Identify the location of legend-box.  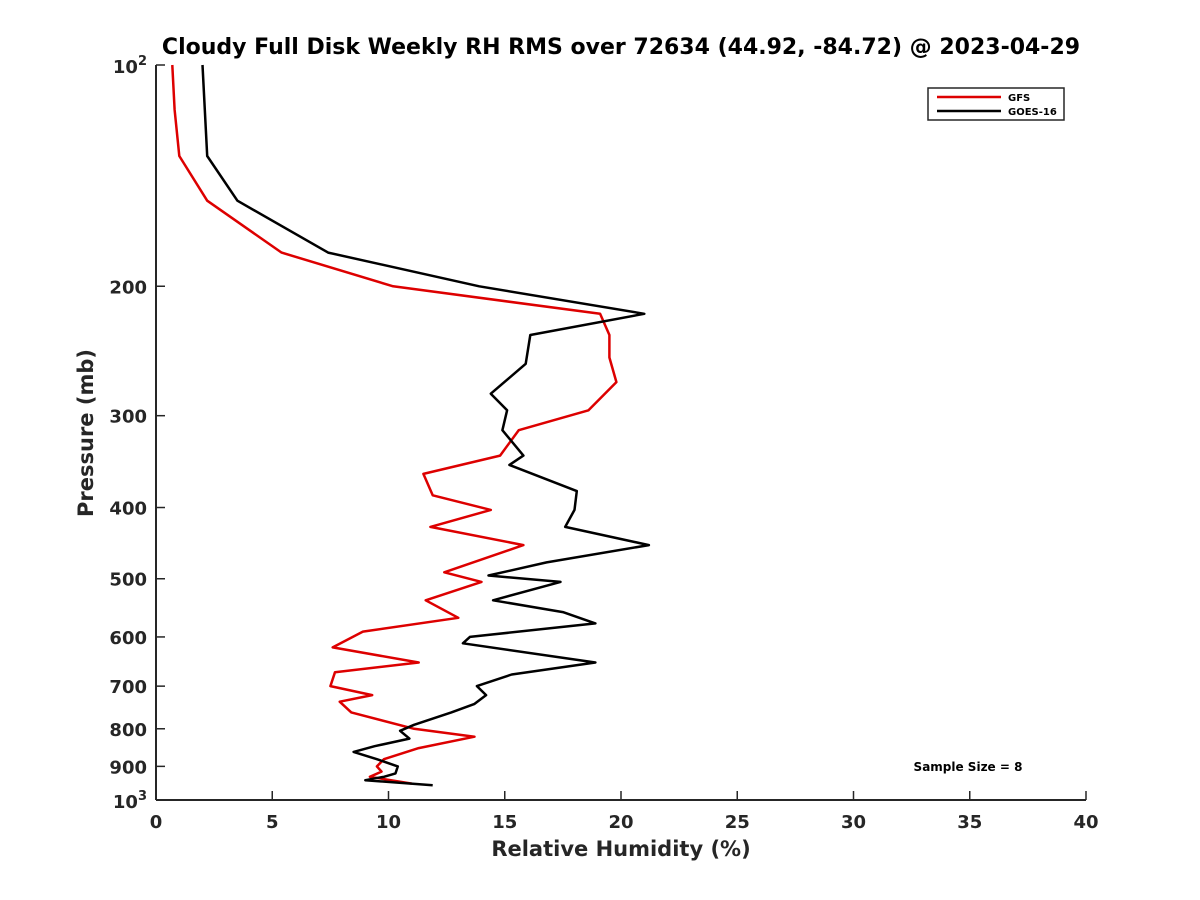
(996, 104).